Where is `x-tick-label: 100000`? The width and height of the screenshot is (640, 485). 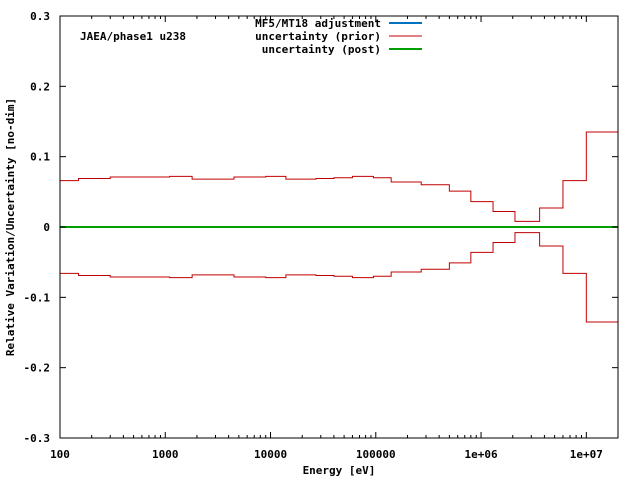 x-tick-label: 100000 is located at coordinates (376, 454).